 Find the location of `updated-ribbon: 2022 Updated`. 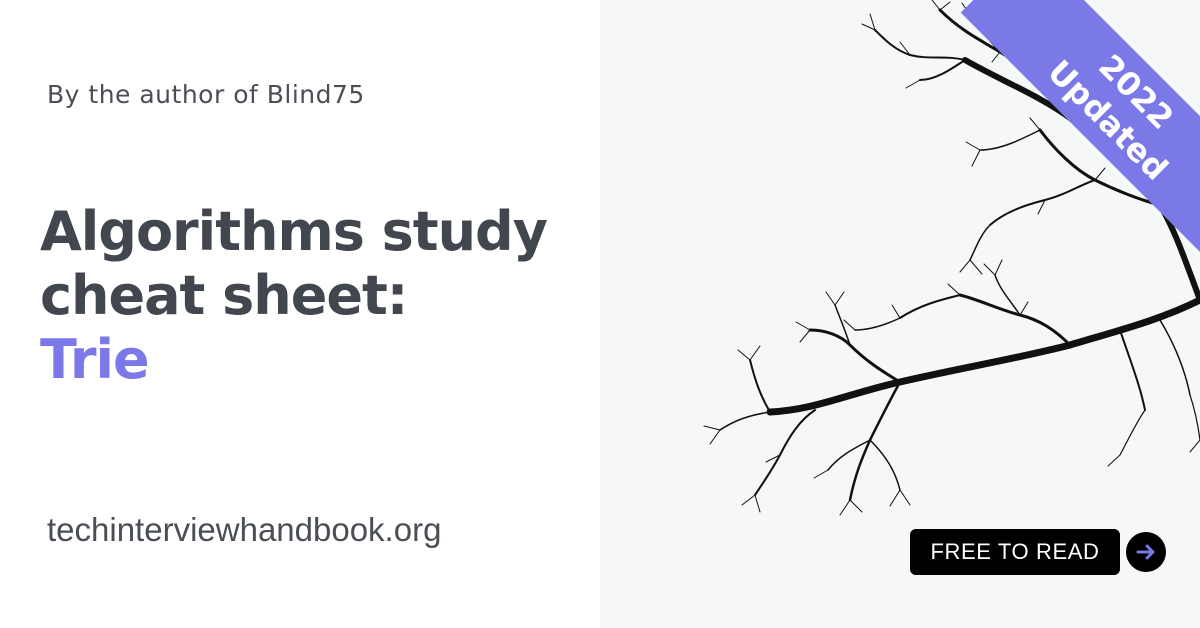

updated-ribbon: 2022 Updated is located at coordinates (1080, 130).